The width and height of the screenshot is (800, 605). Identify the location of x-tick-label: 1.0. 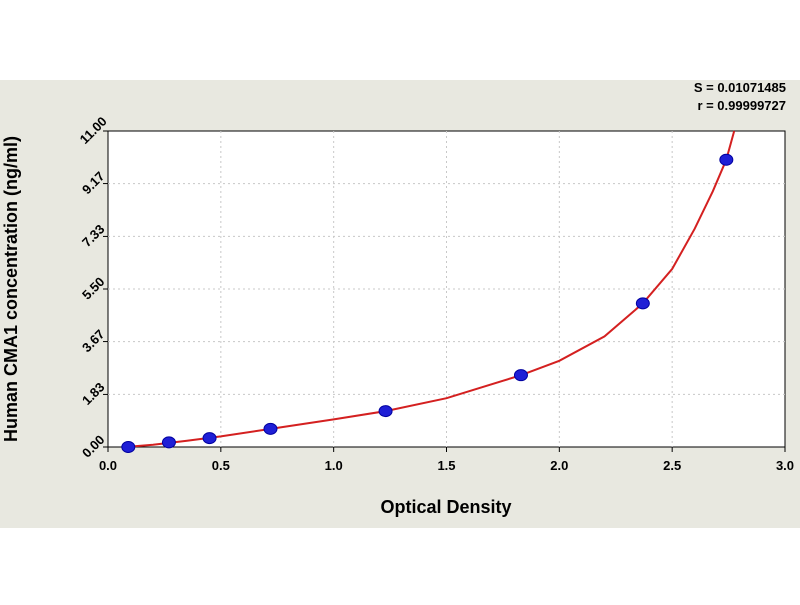
(334, 465).